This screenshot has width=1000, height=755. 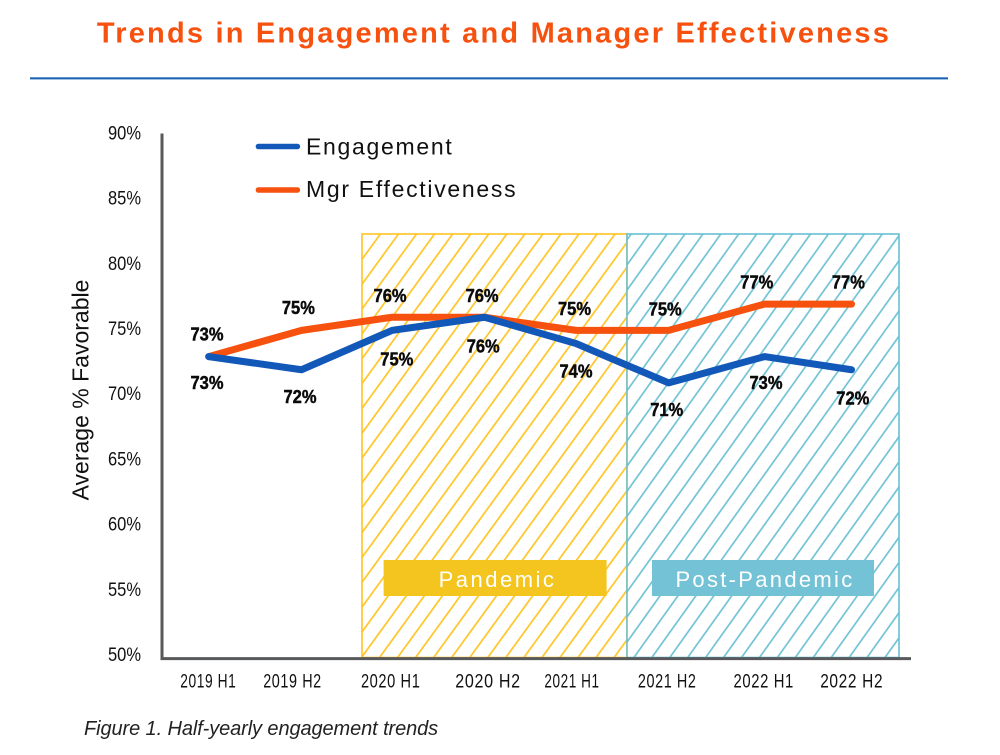 What do you see at coordinates (488, 682) in the screenshot?
I see `svg-text: 2020 H2` at bounding box center [488, 682].